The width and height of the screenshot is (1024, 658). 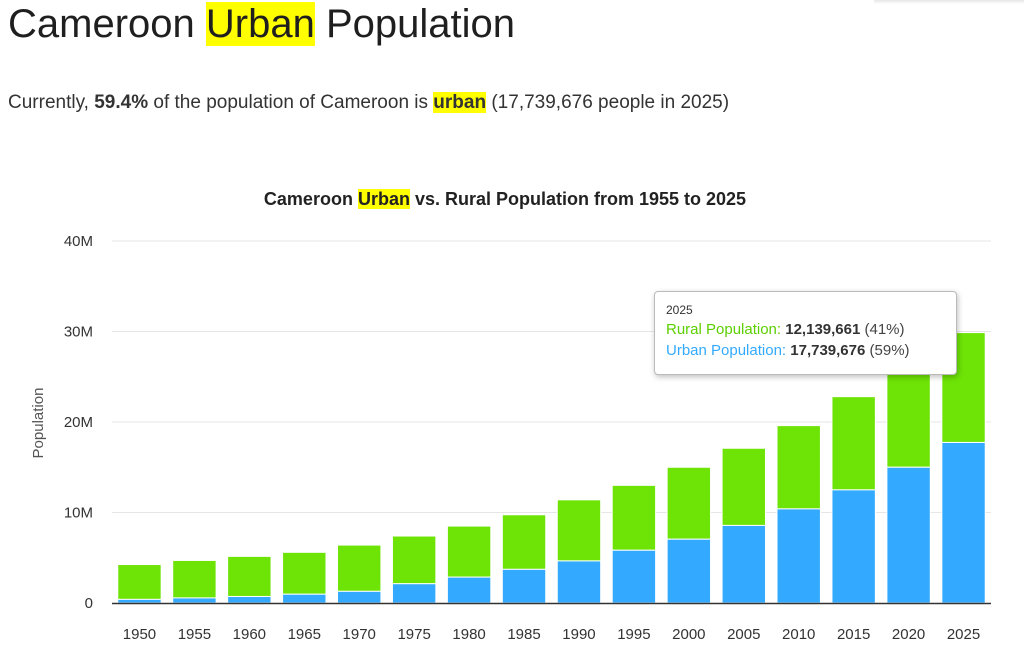 I want to click on y-tick-label: 0, so click(x=89, y=603).